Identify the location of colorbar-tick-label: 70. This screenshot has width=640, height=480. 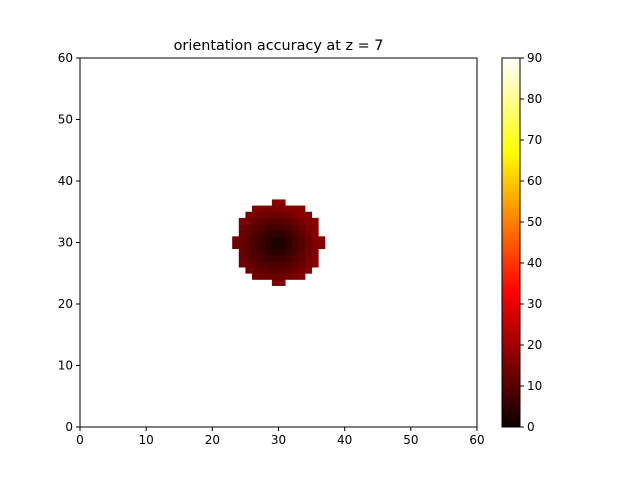
(534, 140).